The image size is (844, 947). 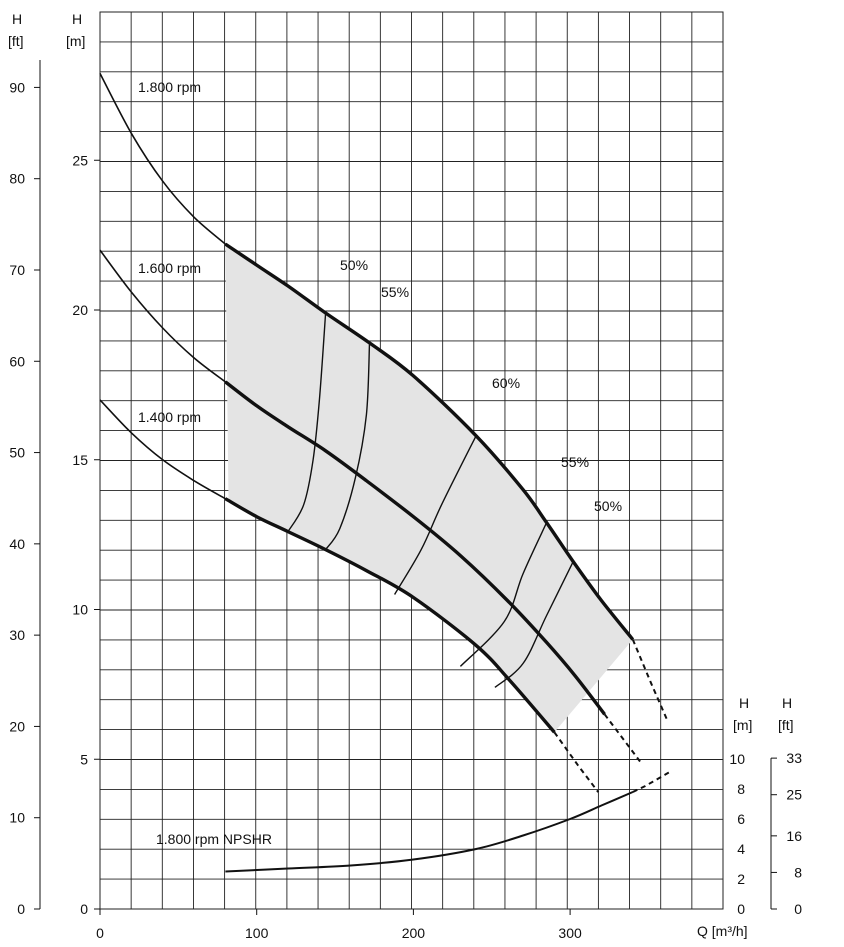 I want to click on npsh-m-tick-label: 4, so click(x=741, y=849).